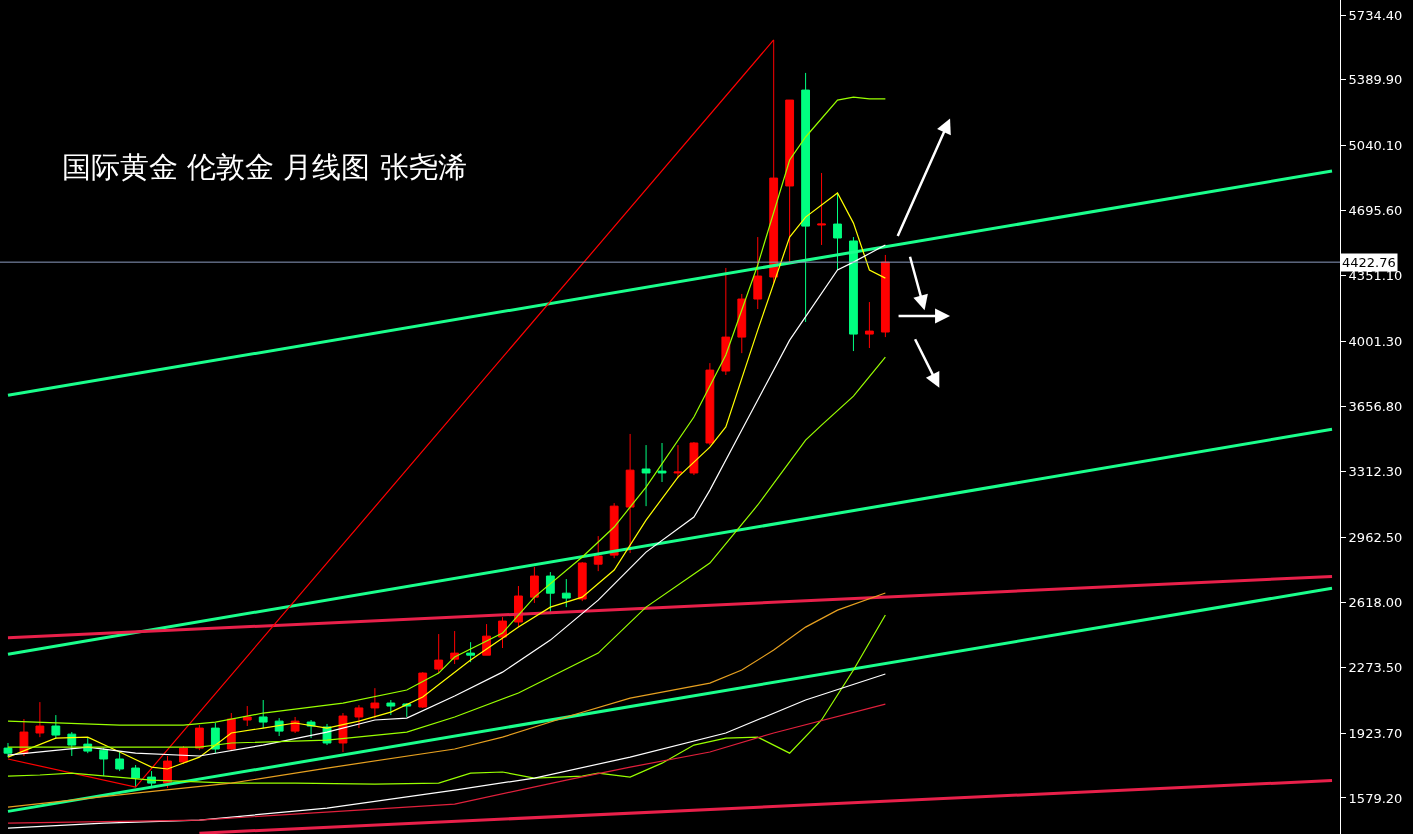 This screenshot has width=1413, height=834. I want to click on y-tick-label: 4695.60, so click(1375, 211).